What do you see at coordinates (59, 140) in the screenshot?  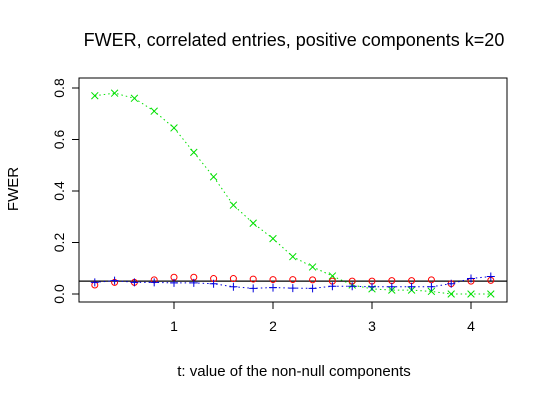 I see `y-tick-label: 0.6` at bounding box center [59, 140].